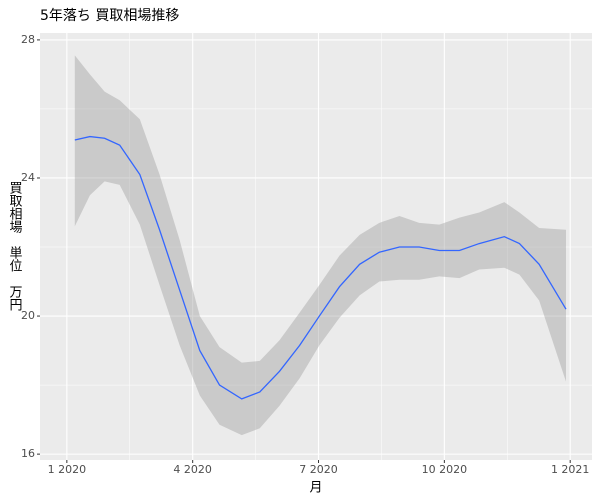 The image size is (600, 500). Describe the element at coordinates (15, 246) in the screenshot. I see `y-axis-label: 買取相場 単位 万円` at that location.